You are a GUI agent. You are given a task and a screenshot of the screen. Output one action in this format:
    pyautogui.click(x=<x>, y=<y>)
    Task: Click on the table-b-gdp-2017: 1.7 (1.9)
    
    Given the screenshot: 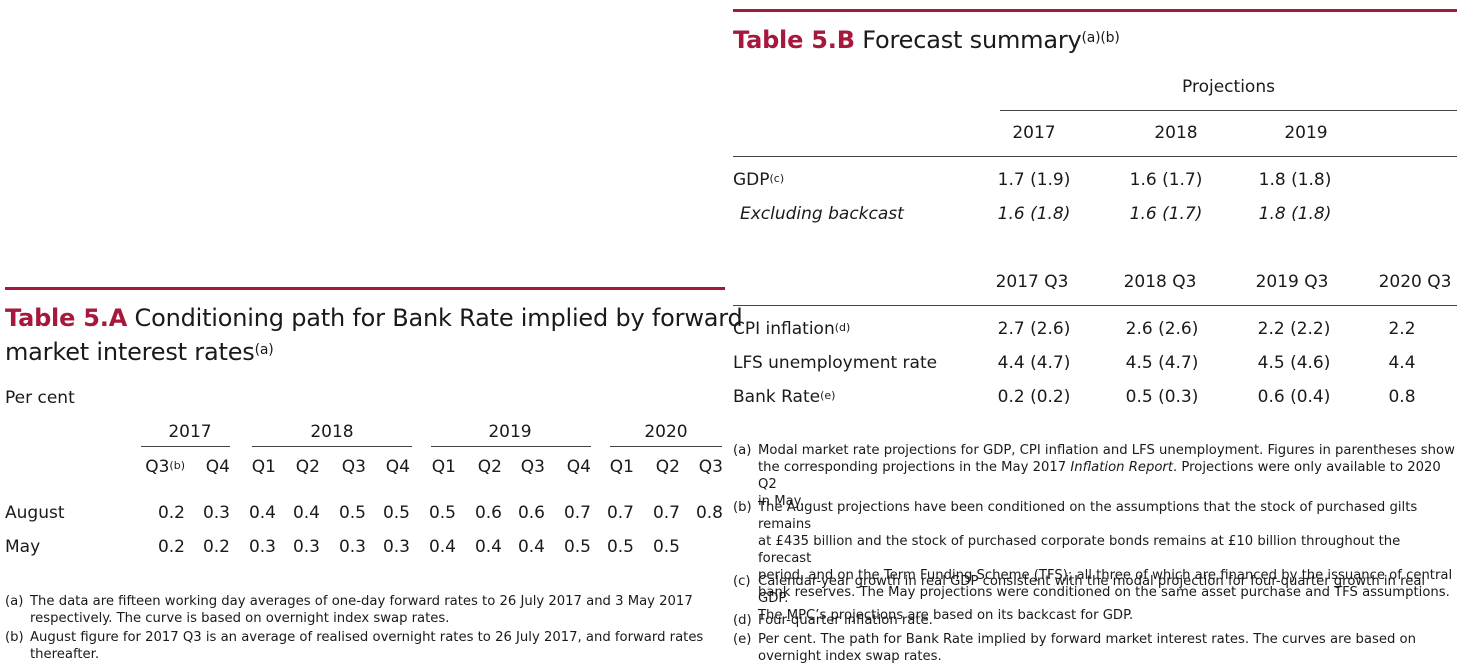 What is the action you would take?
    pyautogui.click(x=1034, y=180)
    